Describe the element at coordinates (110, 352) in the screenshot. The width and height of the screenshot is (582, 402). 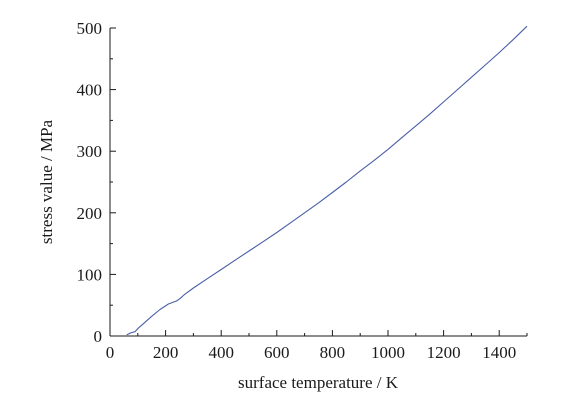
I see `x-tick-label: 0` at that location.